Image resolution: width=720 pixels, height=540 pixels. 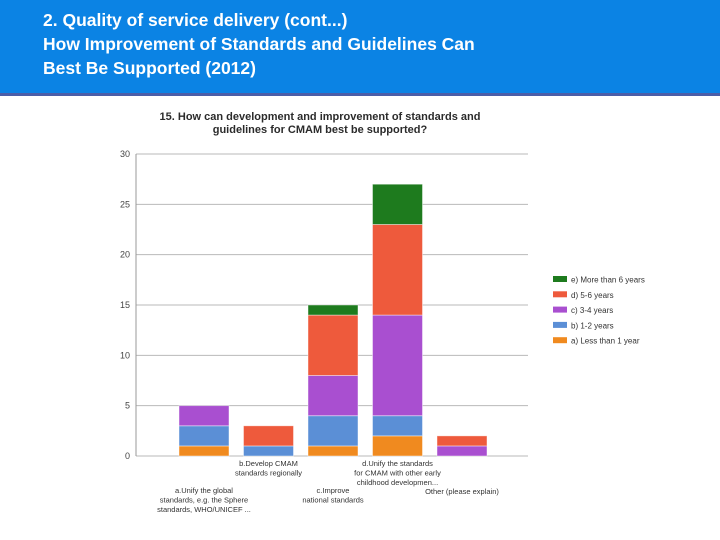 What do you see at coordinates (592, 295) in the screenshot?
I see `legend-label: d) 5-6 years` at bounding box center [592, 295].